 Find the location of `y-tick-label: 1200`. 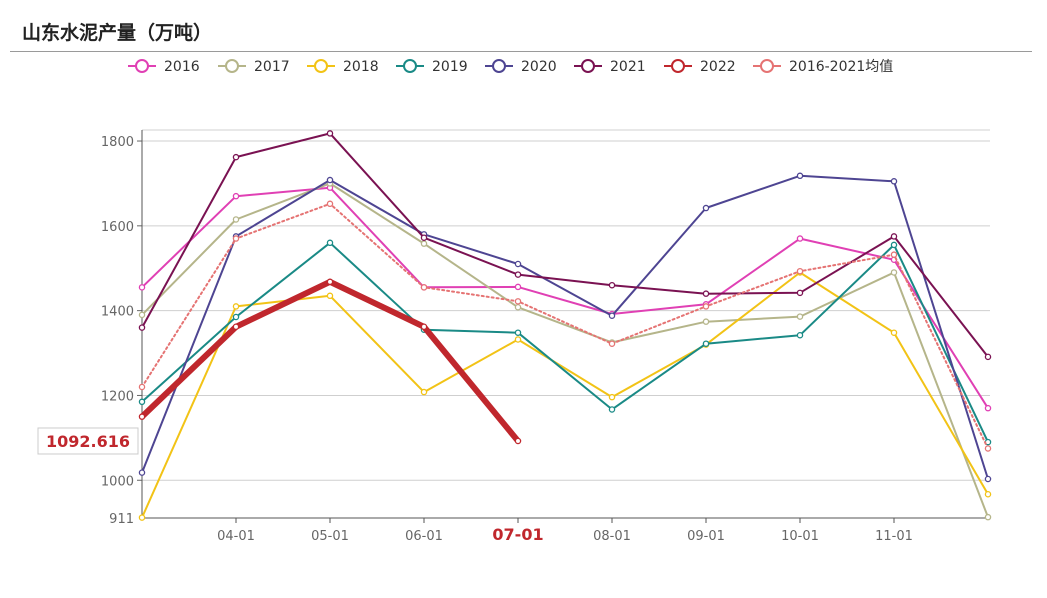

y-tick-label: 1200 is located at coordinates (117, 396).